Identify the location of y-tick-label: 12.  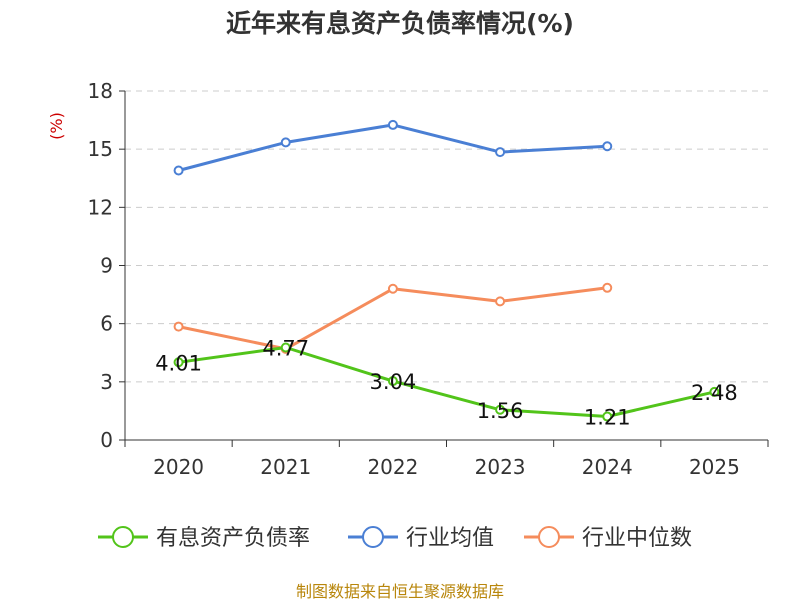
(100, 207).